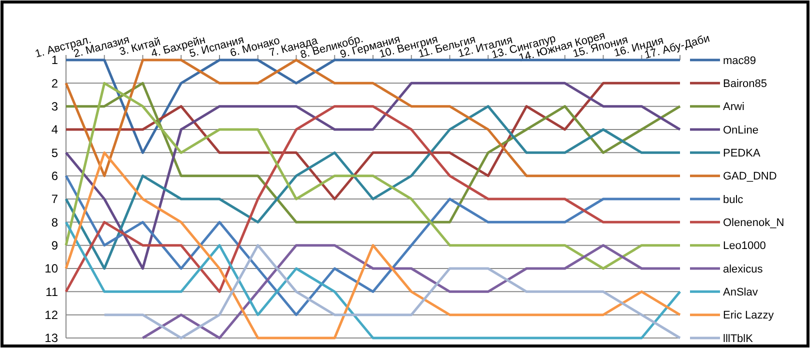 The width and height of the screenshot is (812, 350). What do you see at coordinates (748, 316) in the screenshot?
I see `legend-label: Eric Lazzy` at bounding box center [748, 316].